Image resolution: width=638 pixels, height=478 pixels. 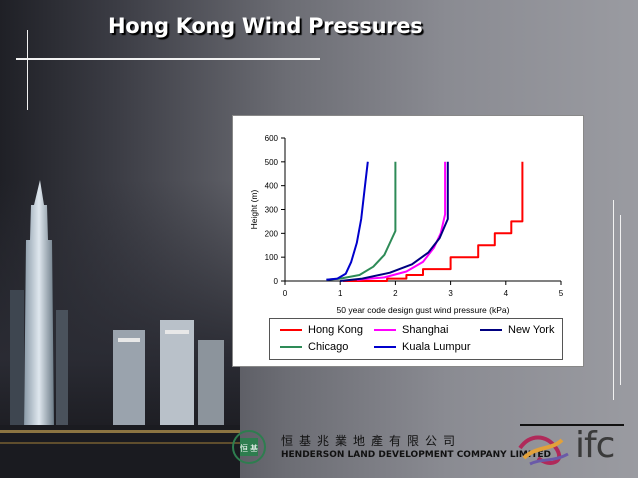 What do you see at coordinates (249, 447) in the screenshot?
I see `henderson-land-logo: 恒基` at bounding box center [249, 447].